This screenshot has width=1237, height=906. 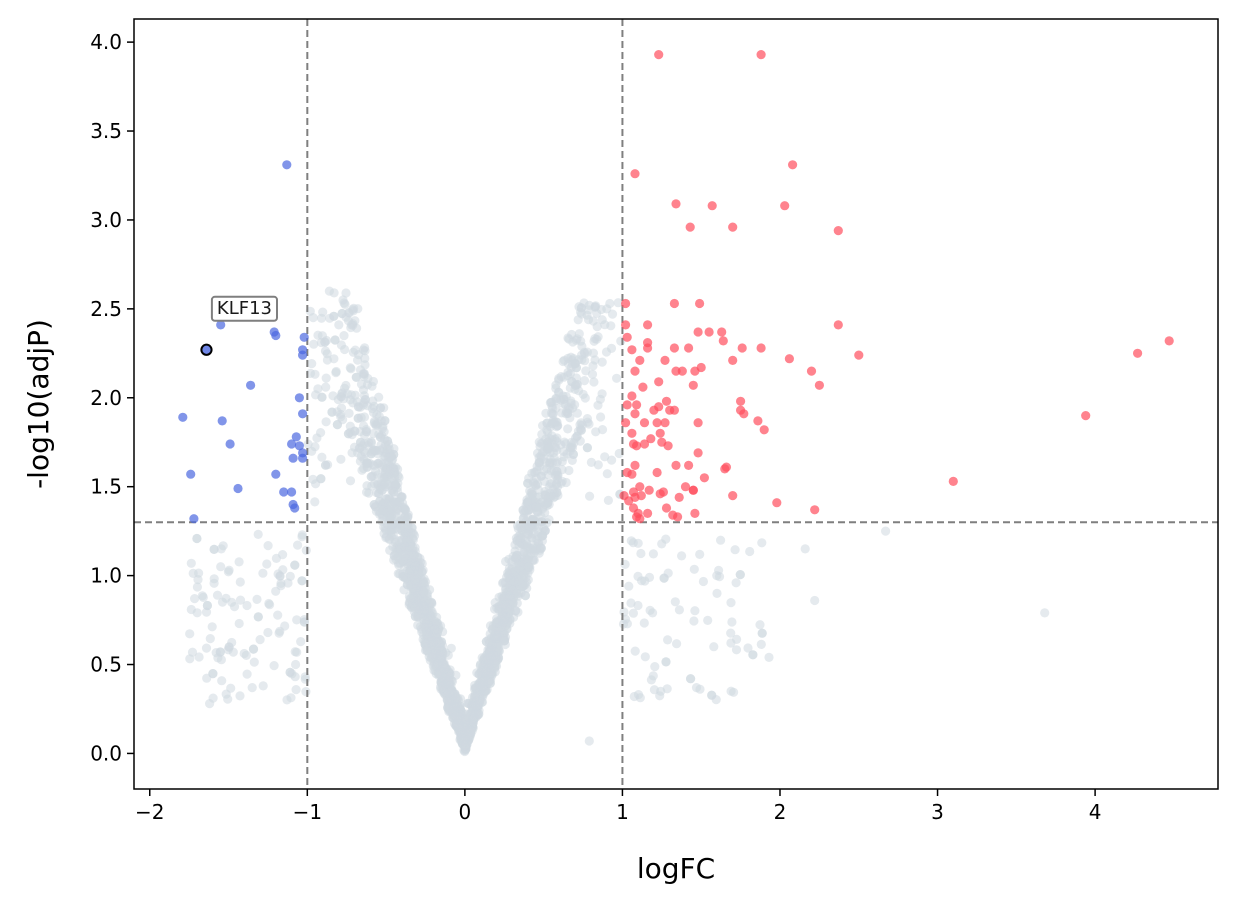 What do you see at coordinates (106, 576) in the screenshot?
I see `y-tick-label: 1.0` at bounding box center [106, 576].